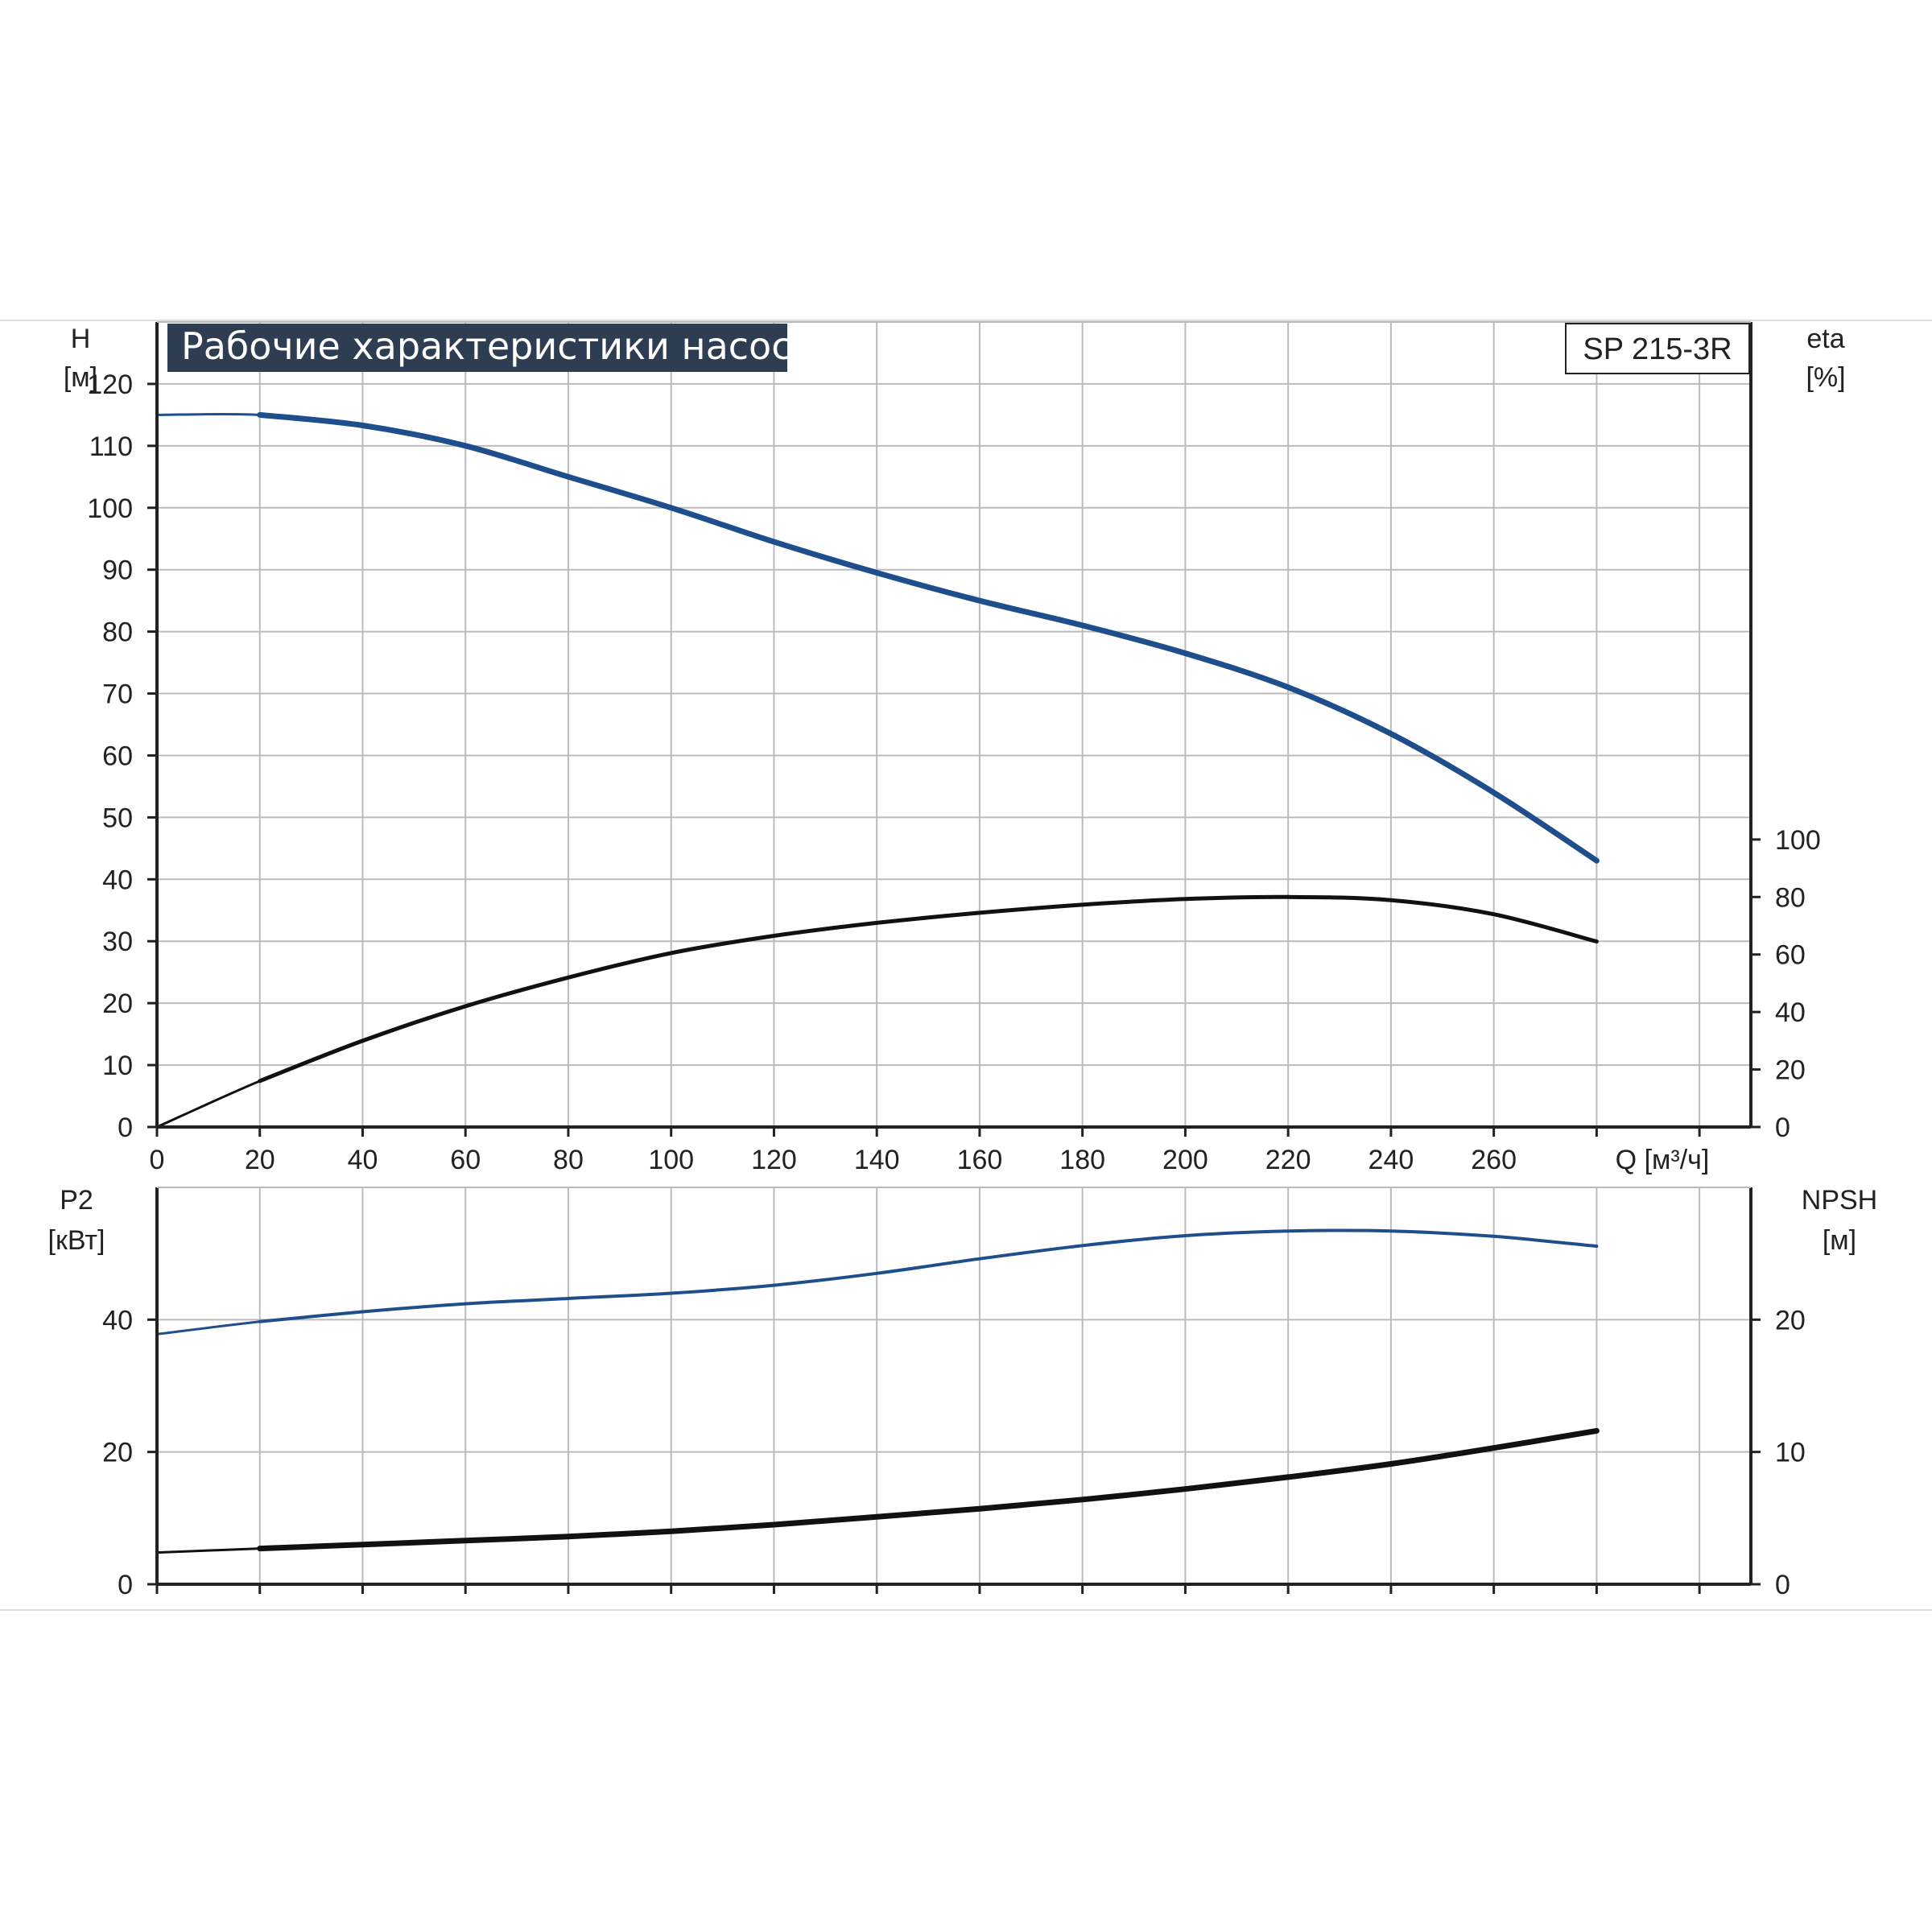 The height and width of the screenshot is (1932, 1932). Describe the element at coordinates (110, 384) in the screenshot. I see `y-left-tick-label: 120` at that location.